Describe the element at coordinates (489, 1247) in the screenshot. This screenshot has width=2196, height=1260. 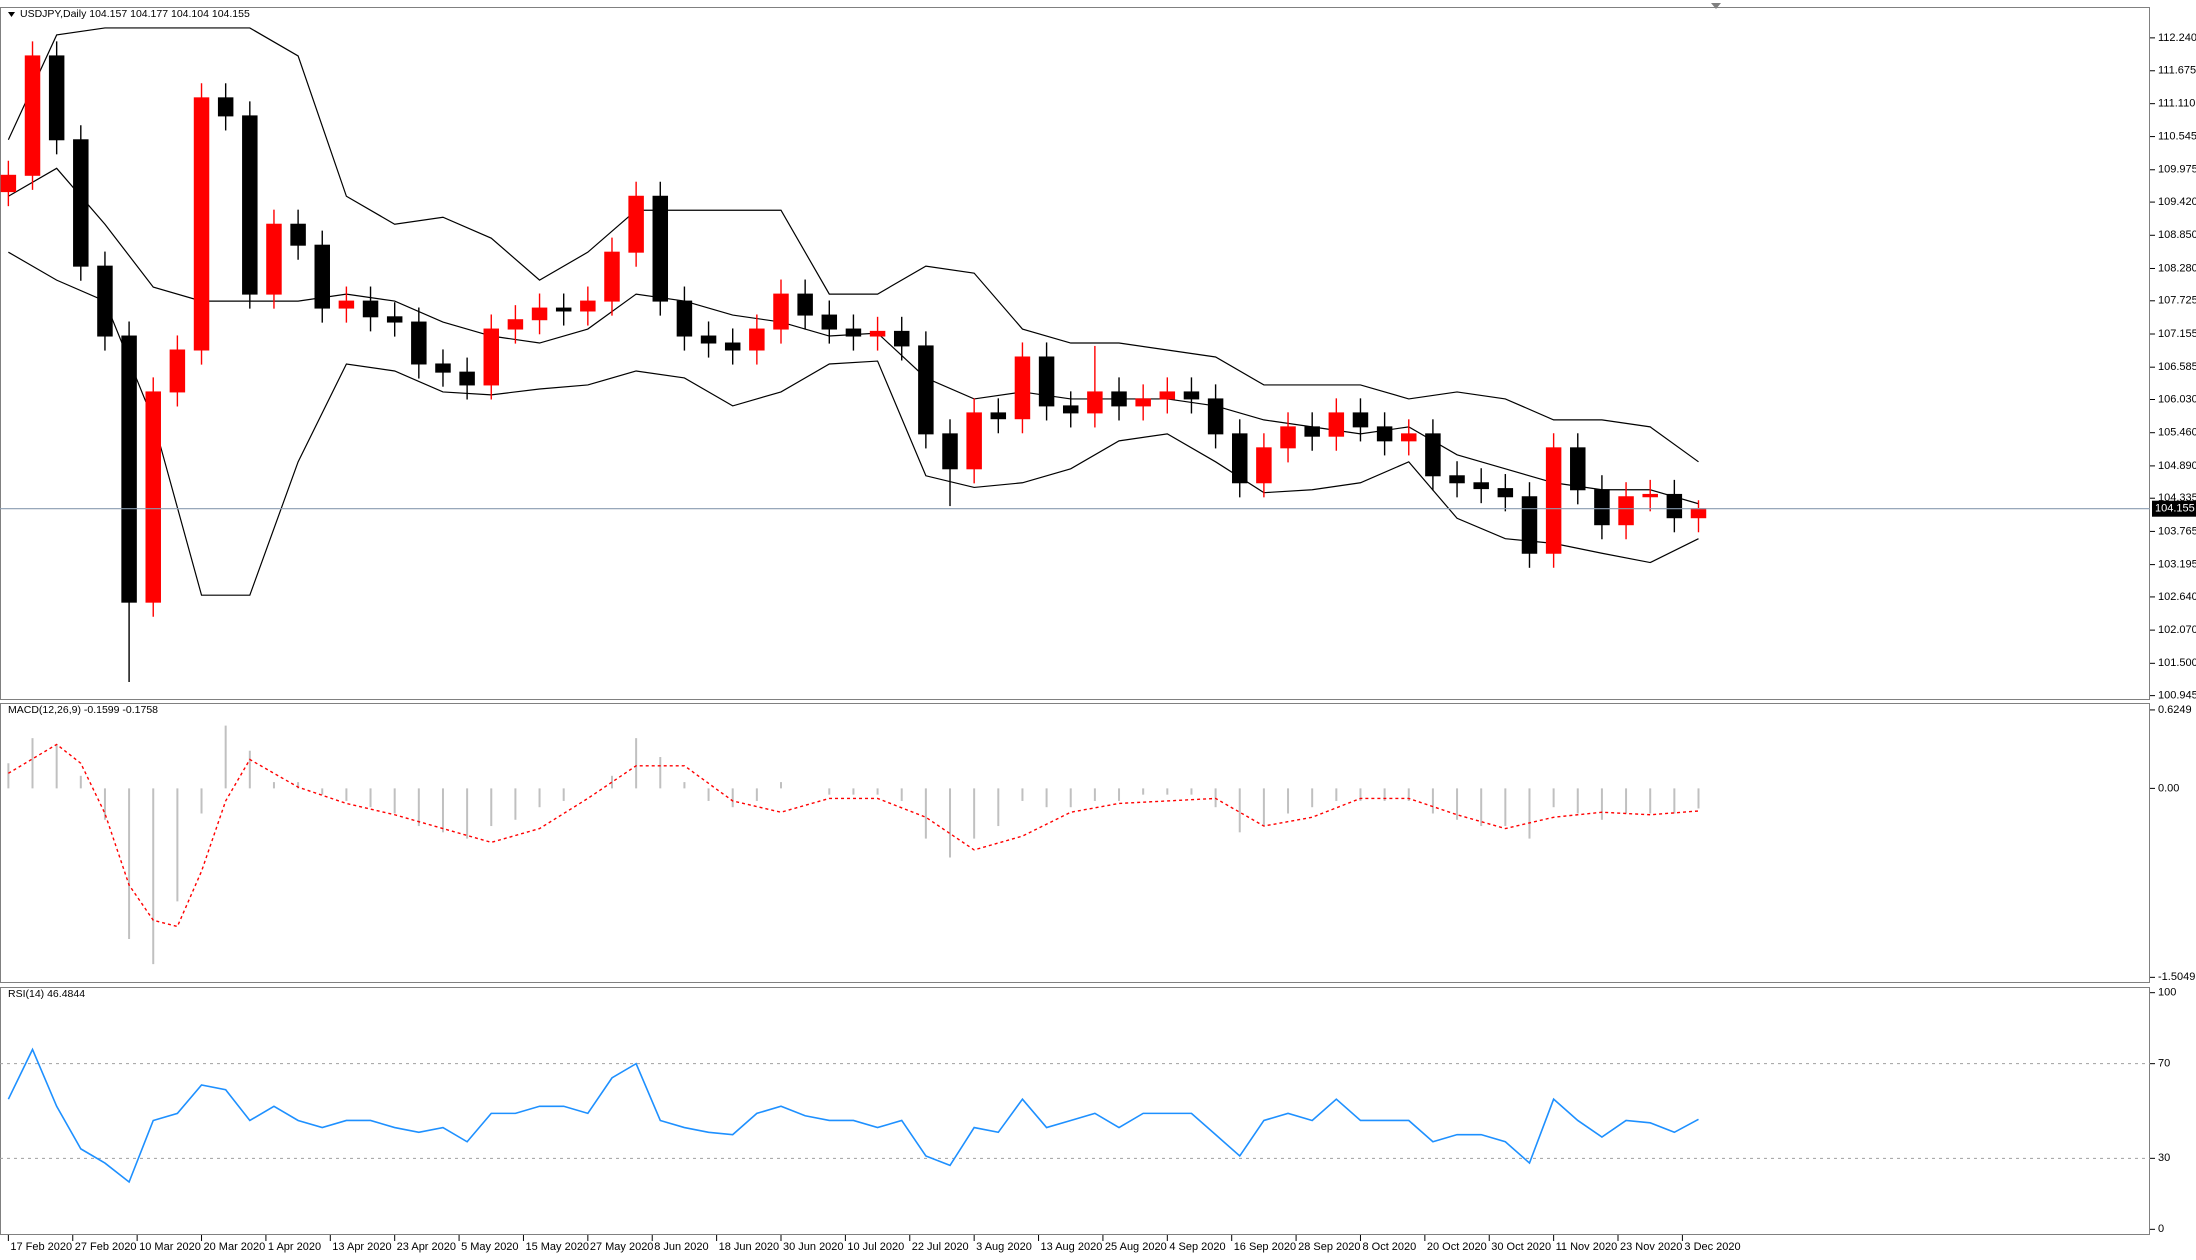
I see `x-tick-label: 5 May 2020` at that location.